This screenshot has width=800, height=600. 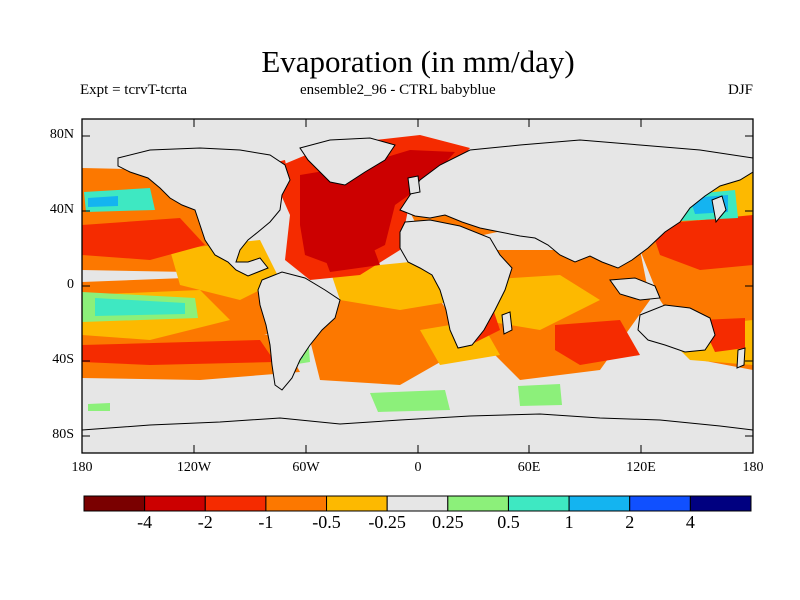 I want to click on darkred-core-subtropical-atlantic, so click(x=350, y=255).